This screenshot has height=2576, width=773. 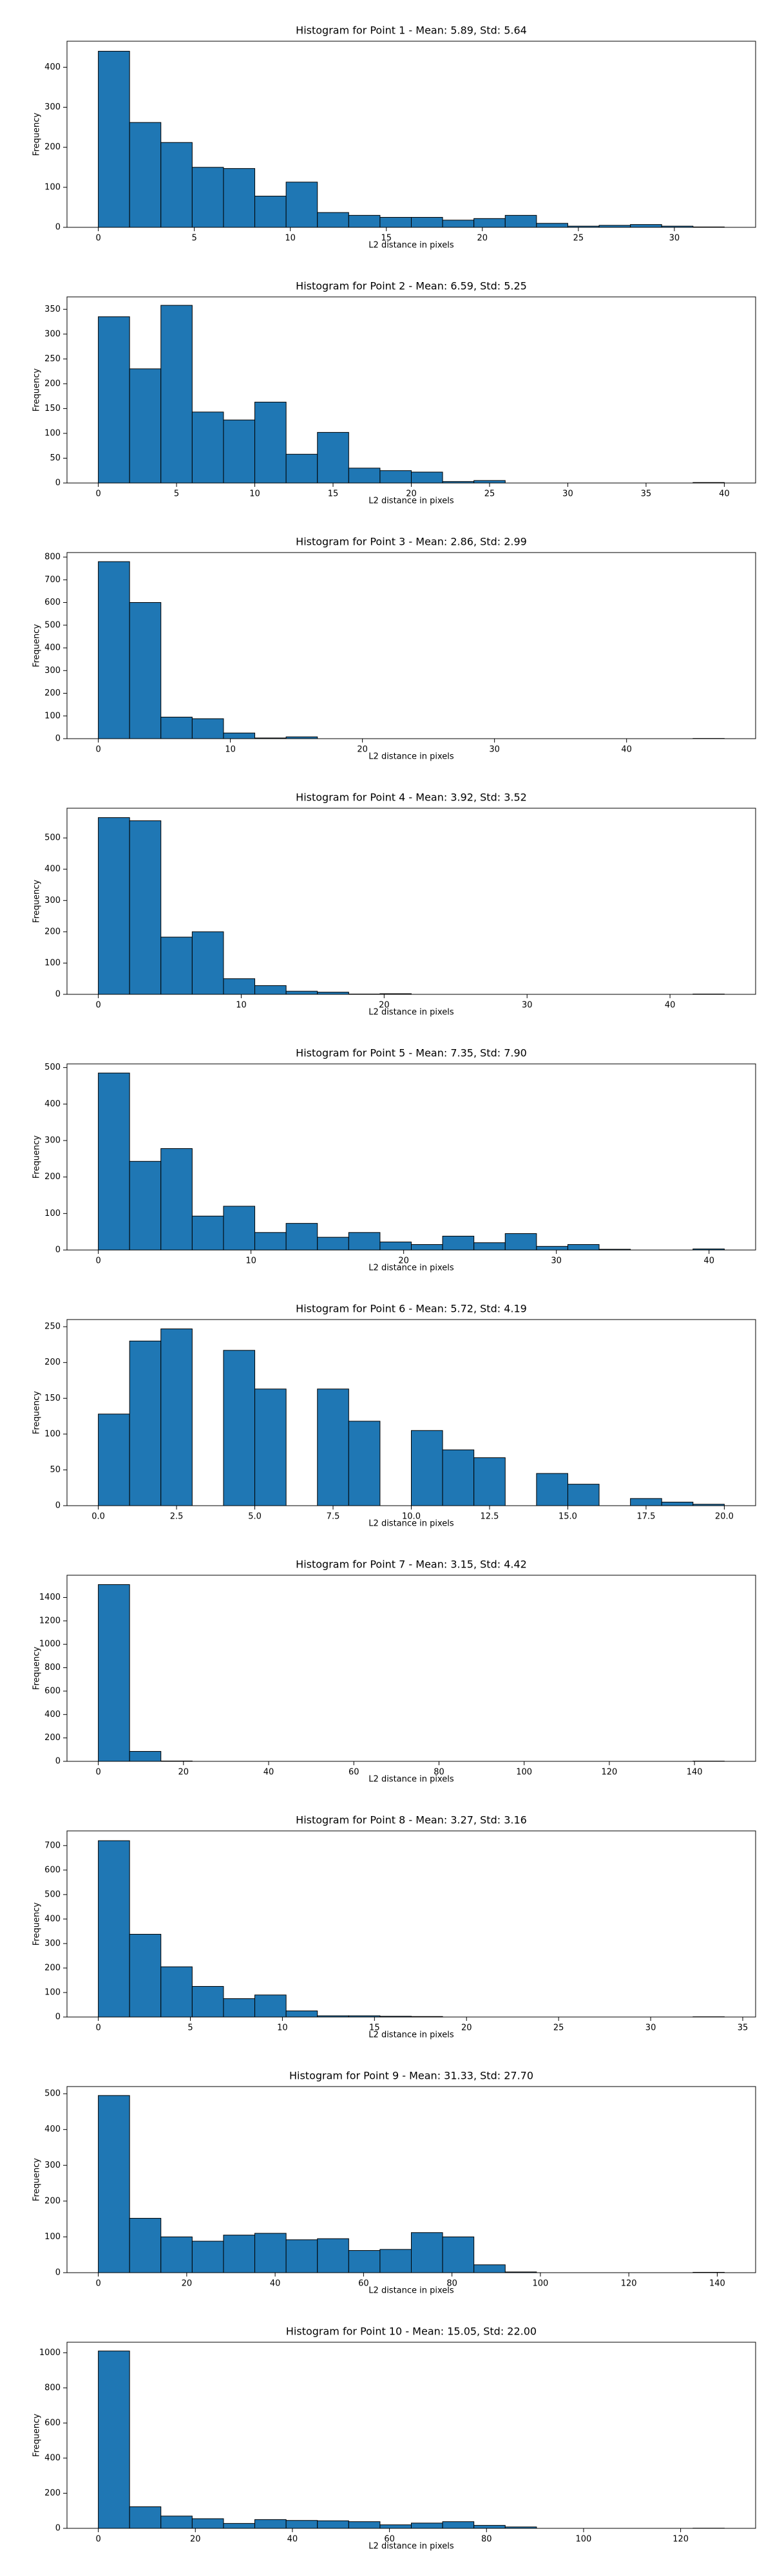 What do you see at coordinates (255, 1517) in the screenshot?
I see `x-tick-label: 5.0` at bounding box center [255, 1517].